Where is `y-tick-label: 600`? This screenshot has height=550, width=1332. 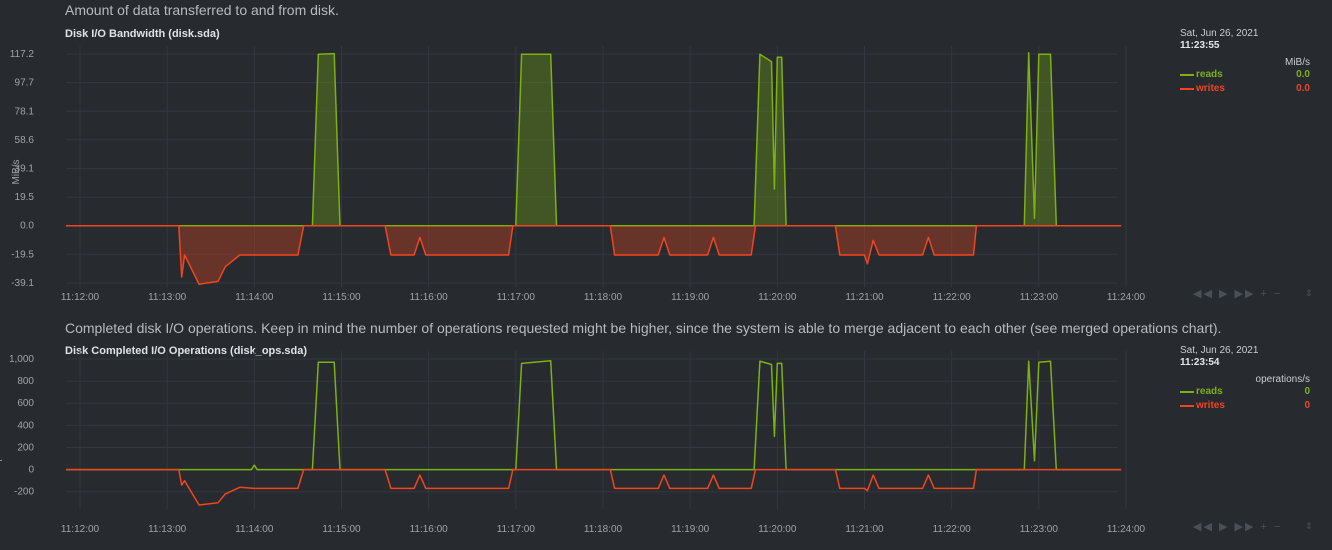
y-tick-label: 600 is located at coordinates (25, 403).